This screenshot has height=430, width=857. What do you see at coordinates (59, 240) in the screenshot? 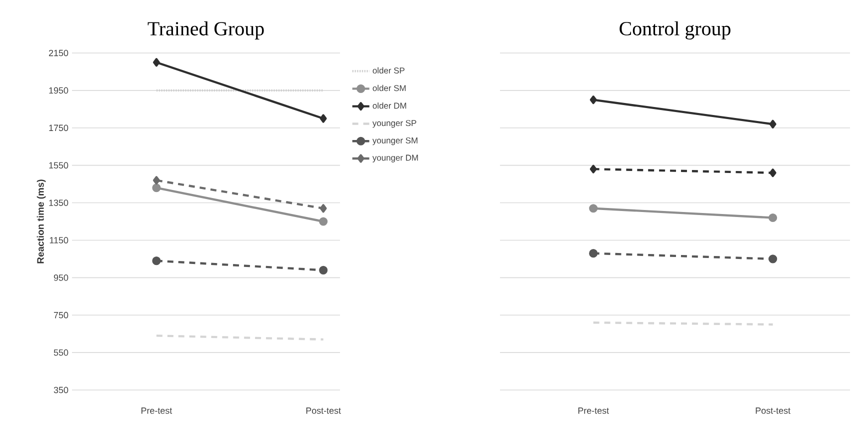
I see `y-tick-label: 1150` at bounding box center [59, 240].